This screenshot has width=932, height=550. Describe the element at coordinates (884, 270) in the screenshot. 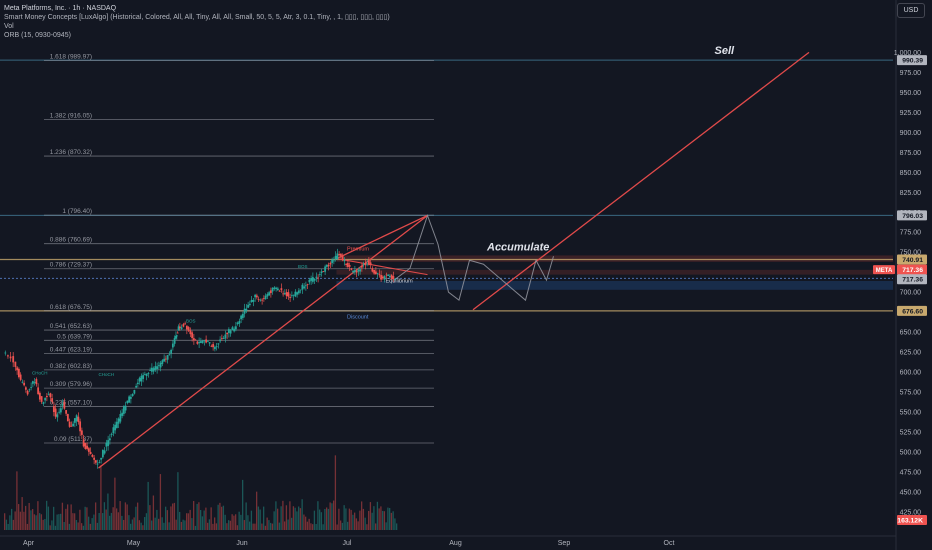

I see `symbol-tag-bg` at that location.